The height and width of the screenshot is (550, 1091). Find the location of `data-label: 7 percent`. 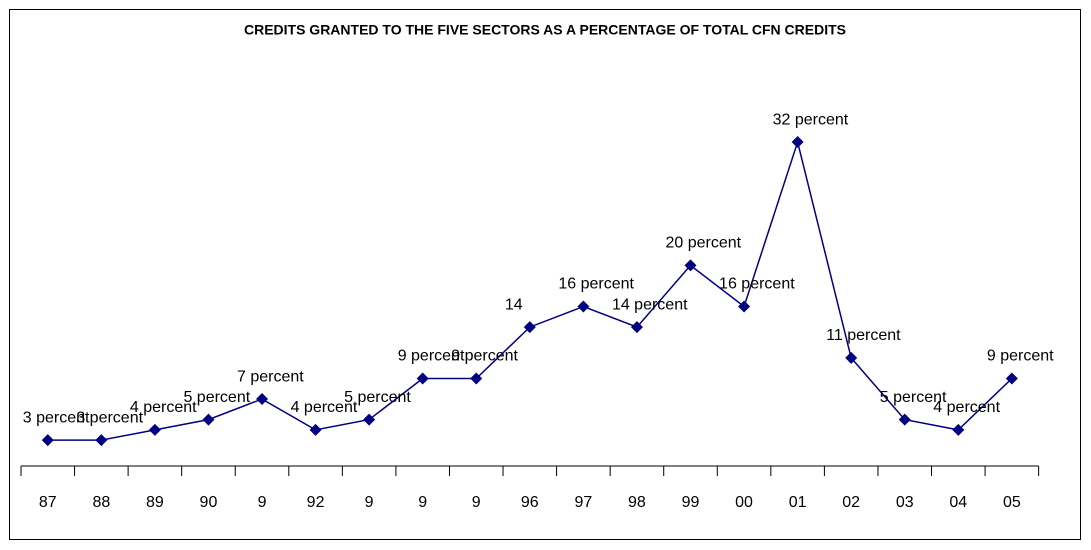

data-label: 7 percent is located at coordinates (270, 376).